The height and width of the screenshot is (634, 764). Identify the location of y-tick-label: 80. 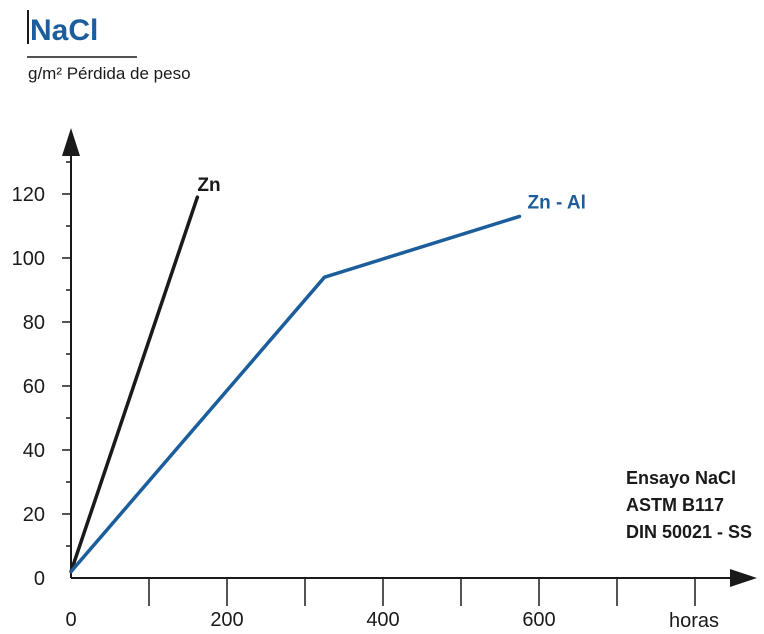
(34, 323).